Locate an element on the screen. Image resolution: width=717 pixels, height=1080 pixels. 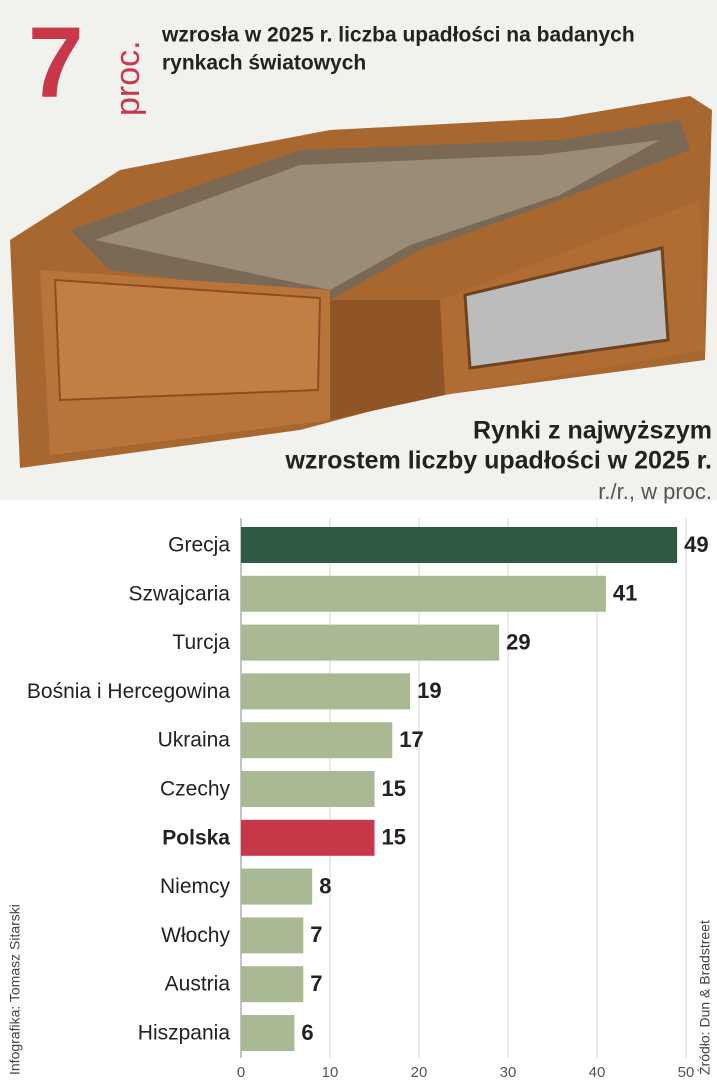
x-tick-label: 50 is located at coordinates (686, 1072).